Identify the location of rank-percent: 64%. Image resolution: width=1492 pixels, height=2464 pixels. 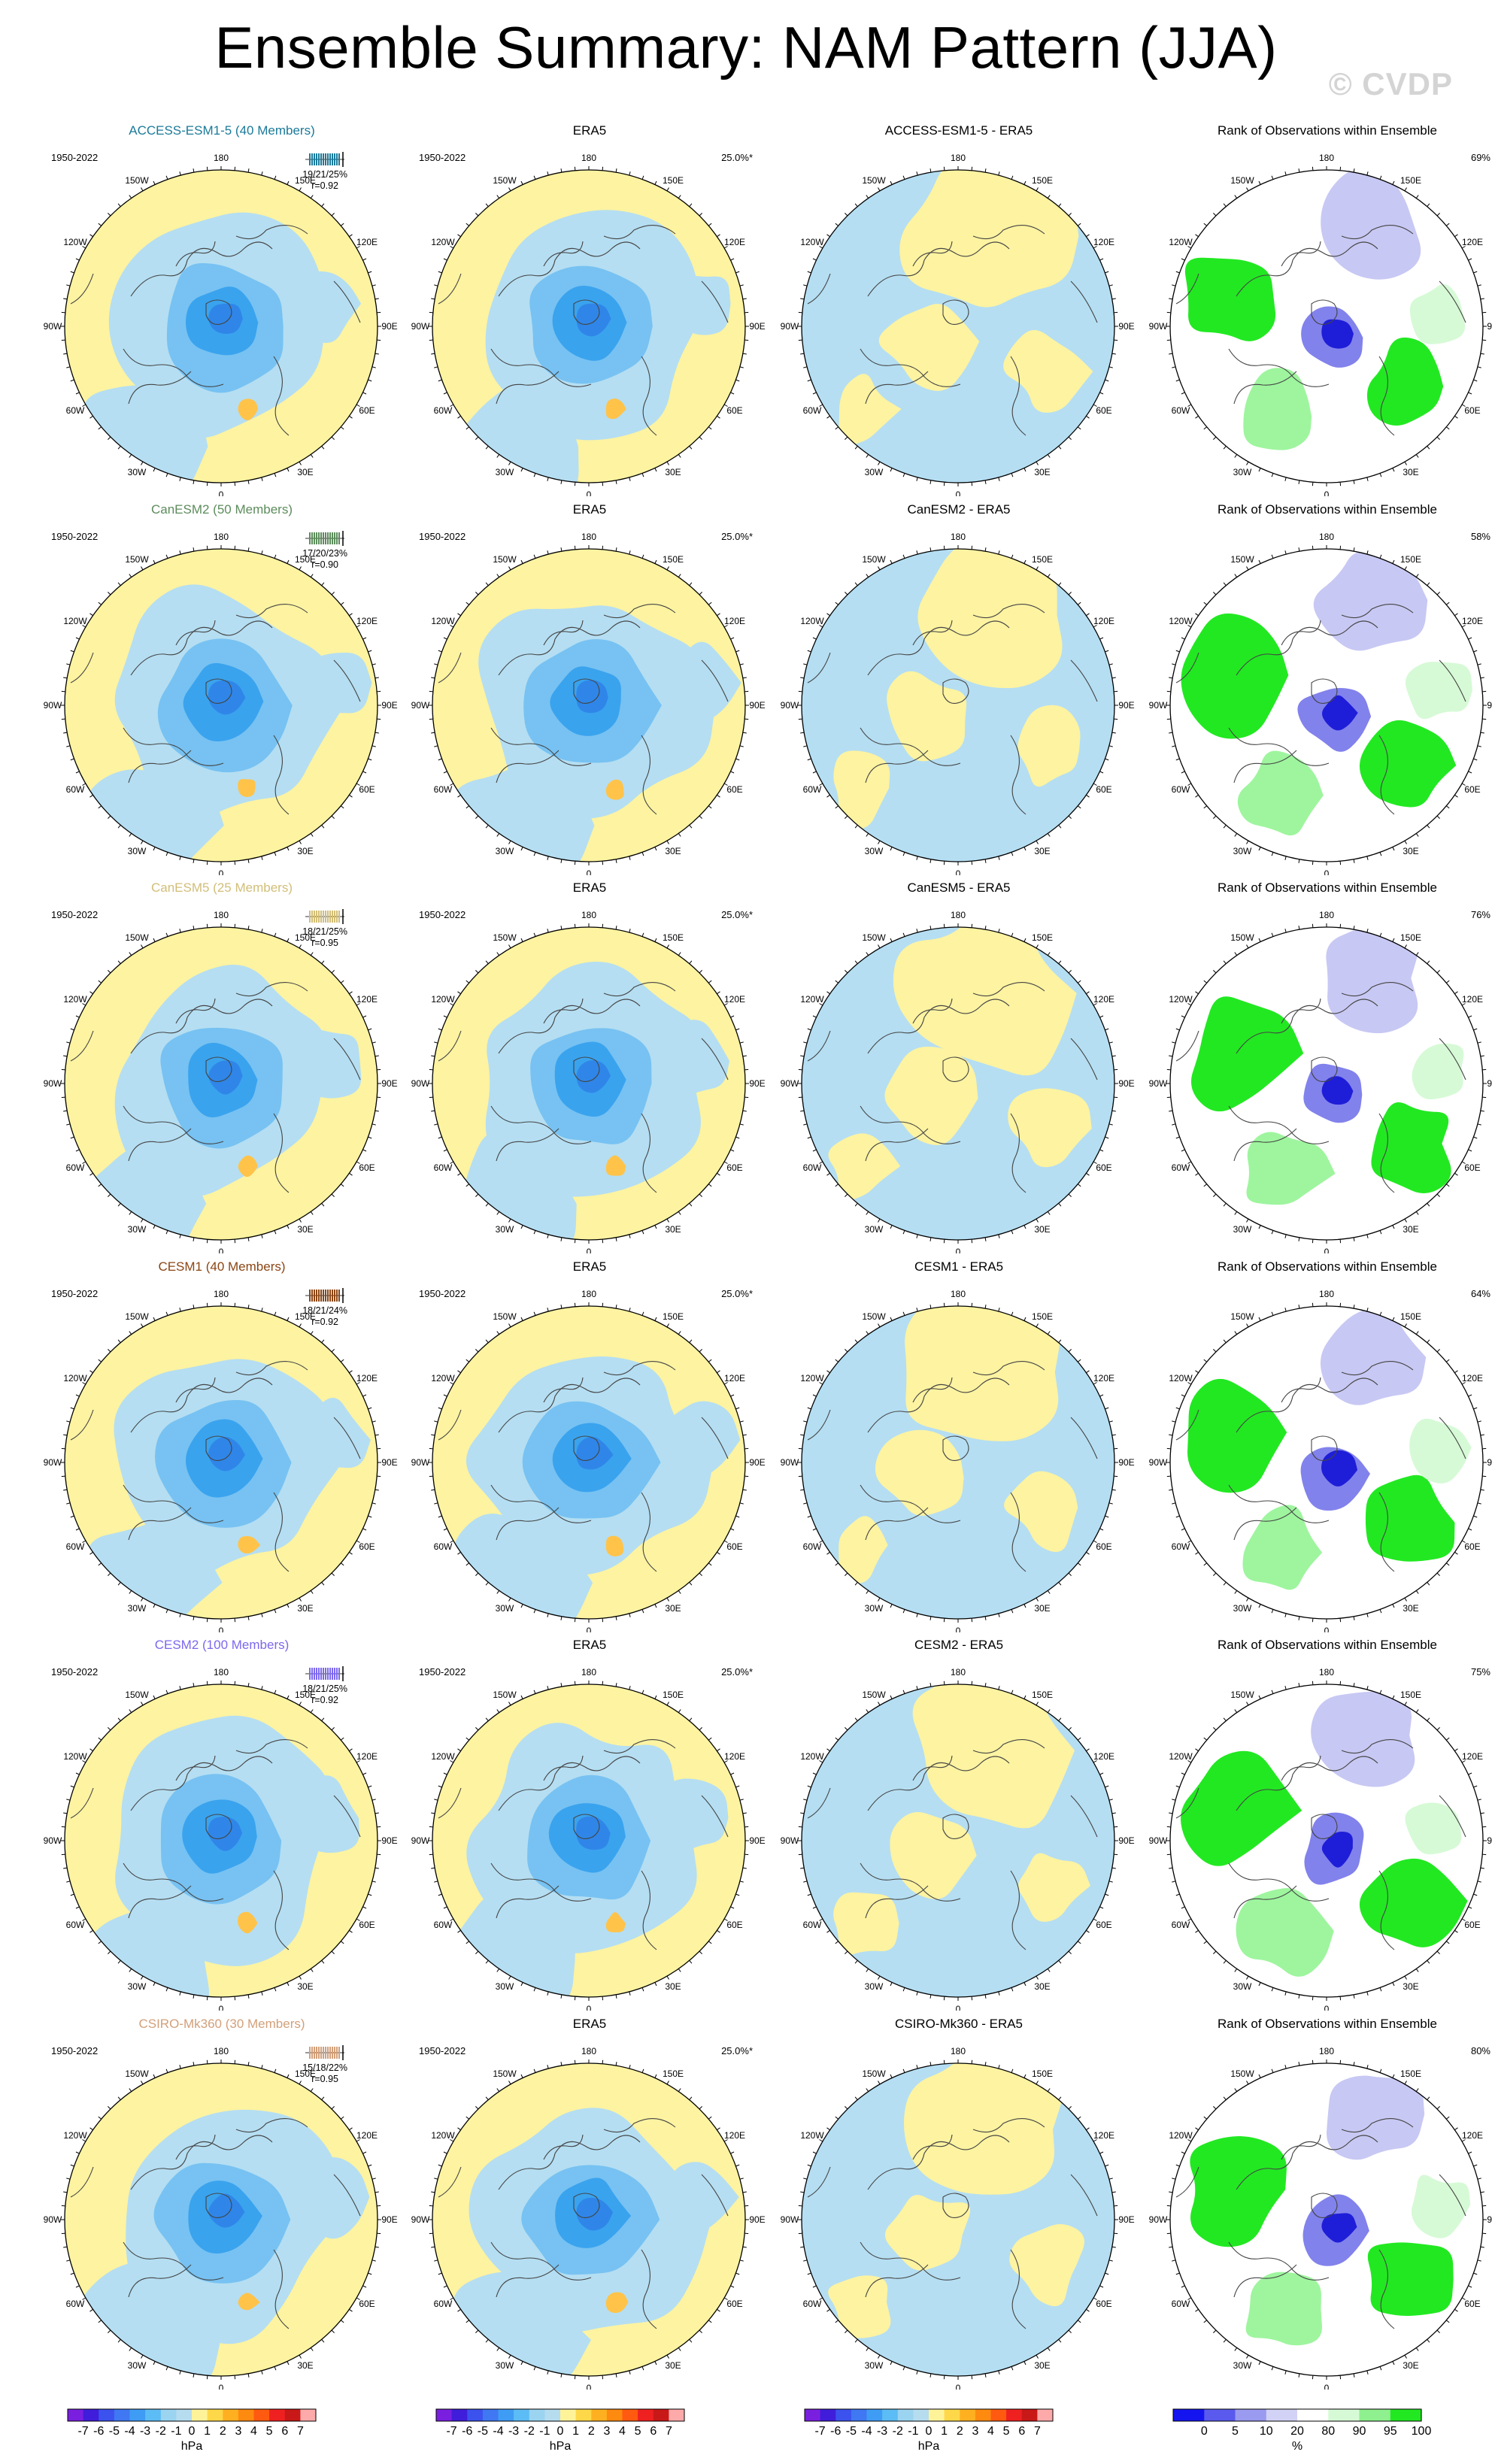
(1480, 1293).